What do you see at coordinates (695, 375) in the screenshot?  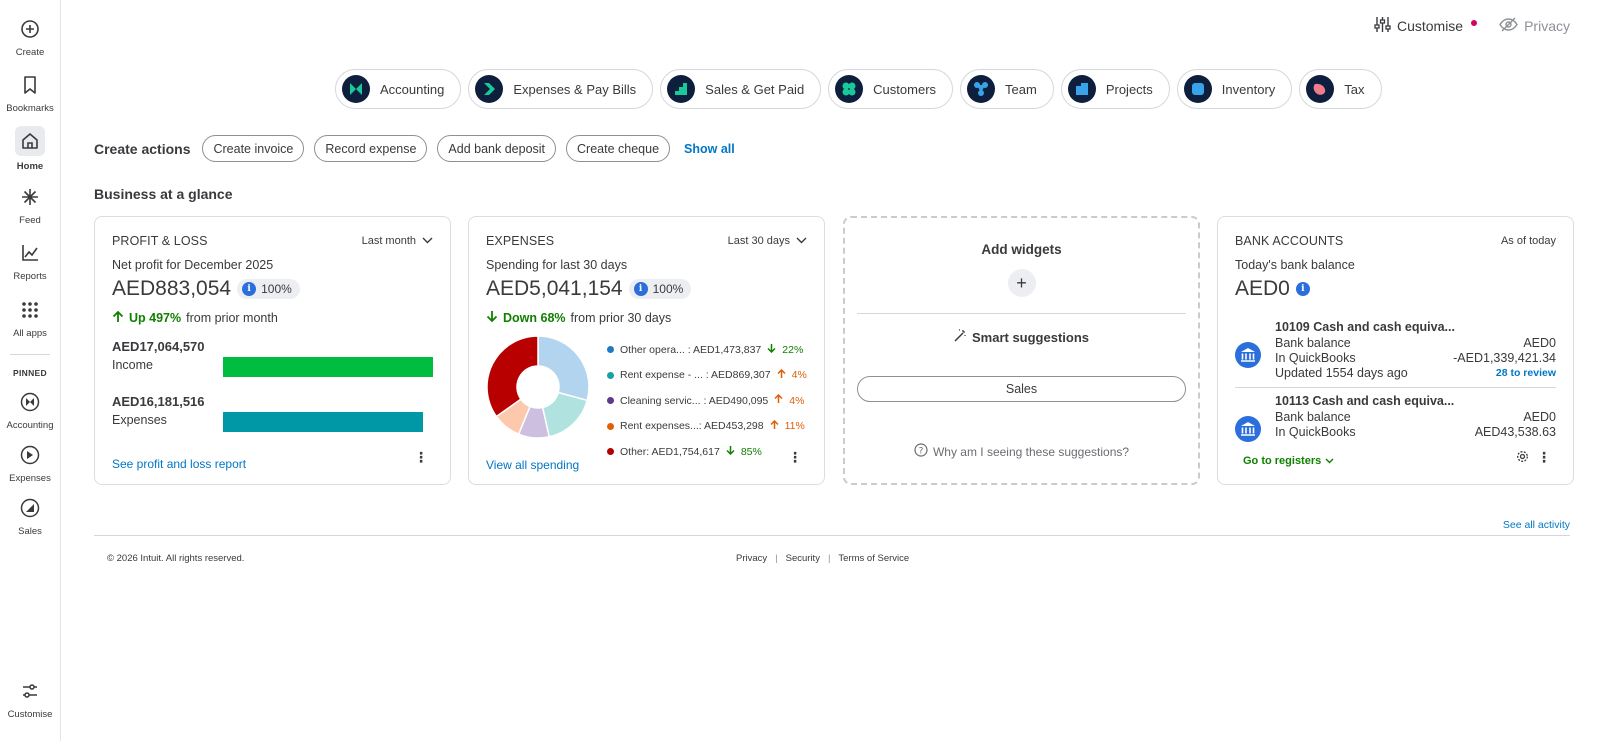 I see `legend-label: Rent expense - ... : AED869,307` at bounding box center [695, 375].